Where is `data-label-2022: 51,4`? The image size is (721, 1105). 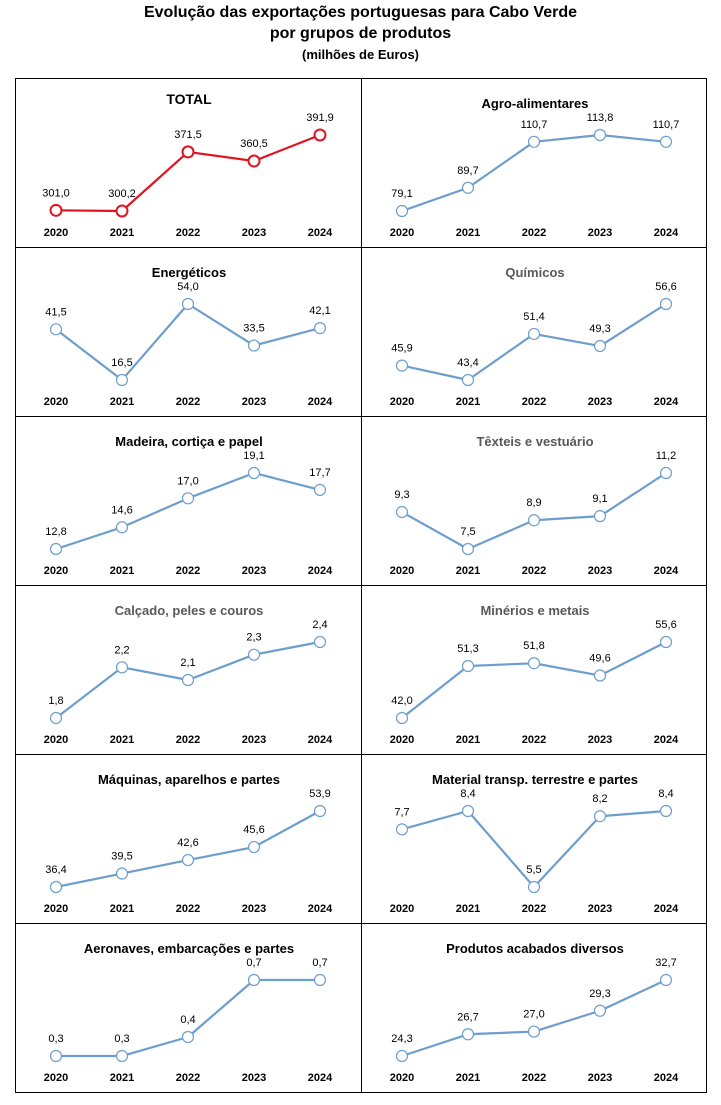
data-label-2022: 51,4 is located at coordinates (533, 317).